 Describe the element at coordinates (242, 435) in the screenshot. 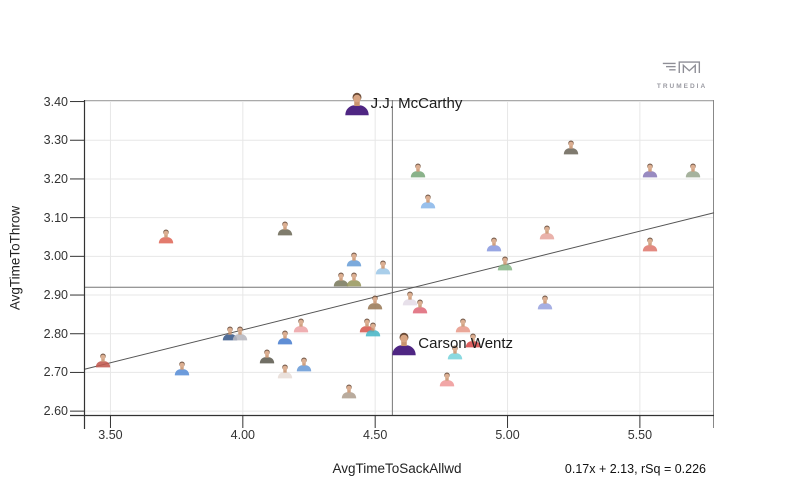

I see `x-tick-label: 4.00` at that location.